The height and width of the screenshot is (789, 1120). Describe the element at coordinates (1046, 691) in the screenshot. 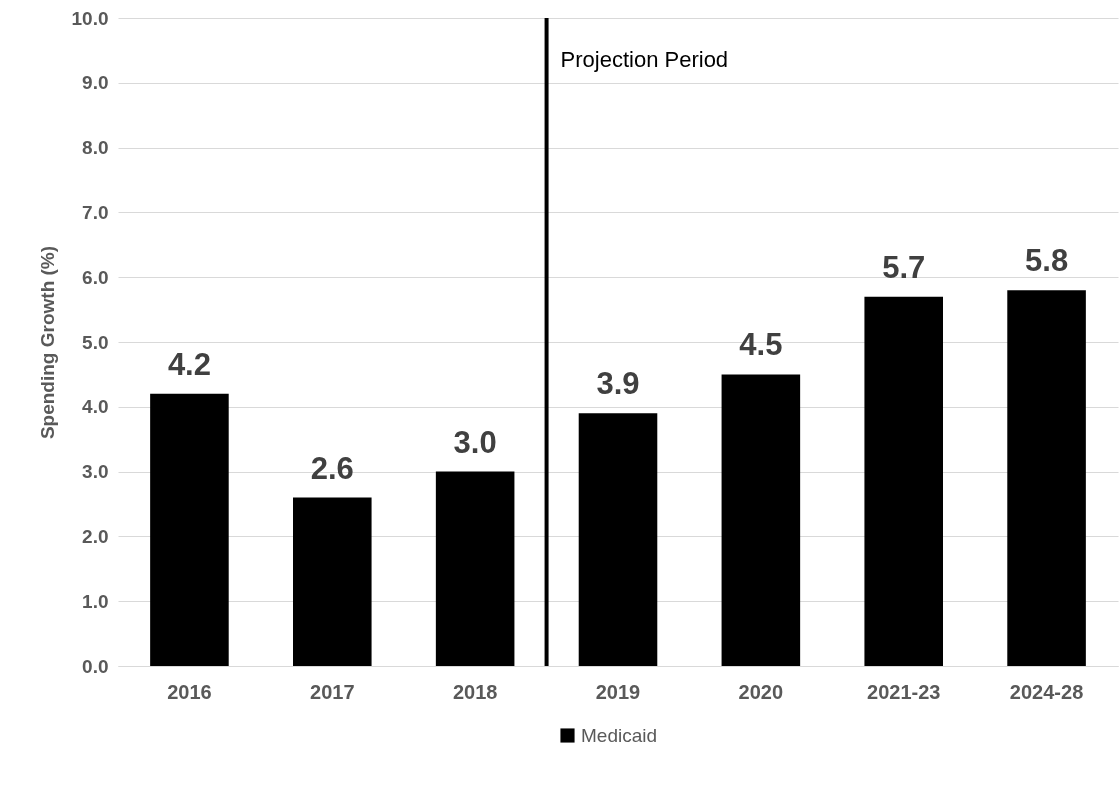

I see `x-tick-label: 2024-28` at that location.